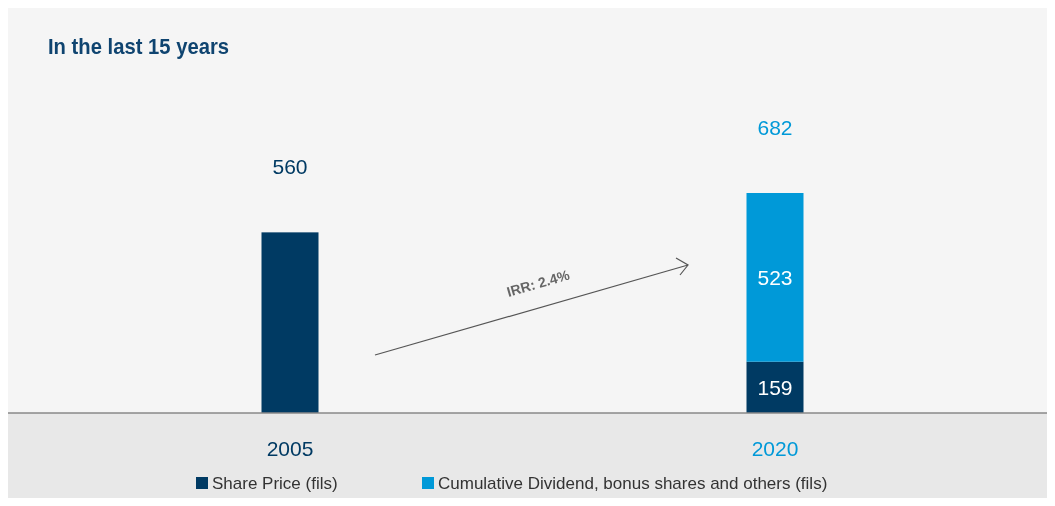 The image size is (1055, 506). I want to click on legend-label: Share Price (fils), so click(275, 483).